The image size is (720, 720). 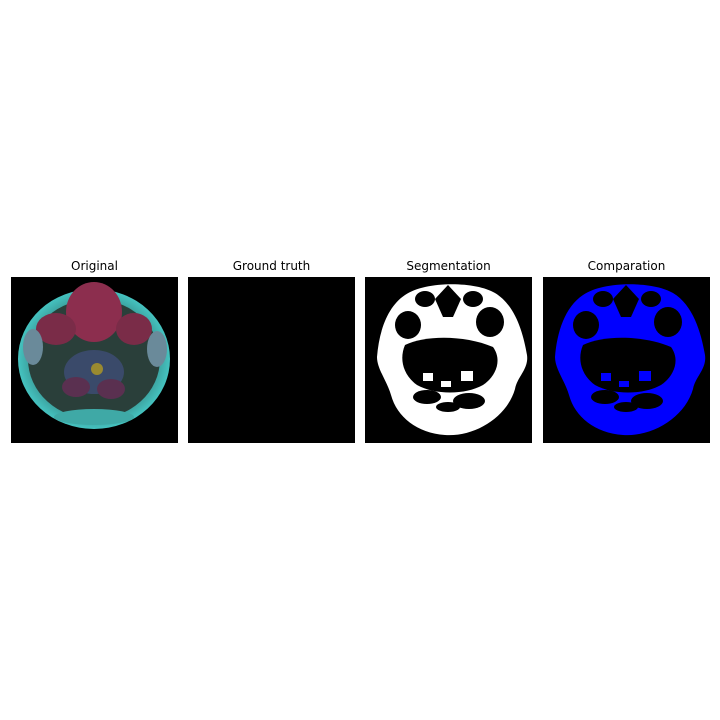 What do you see at coordinates (271, 266) in the screenshot?
I see `panel-title-ground-truth: Ground truth` at bounding box center [271, 266].